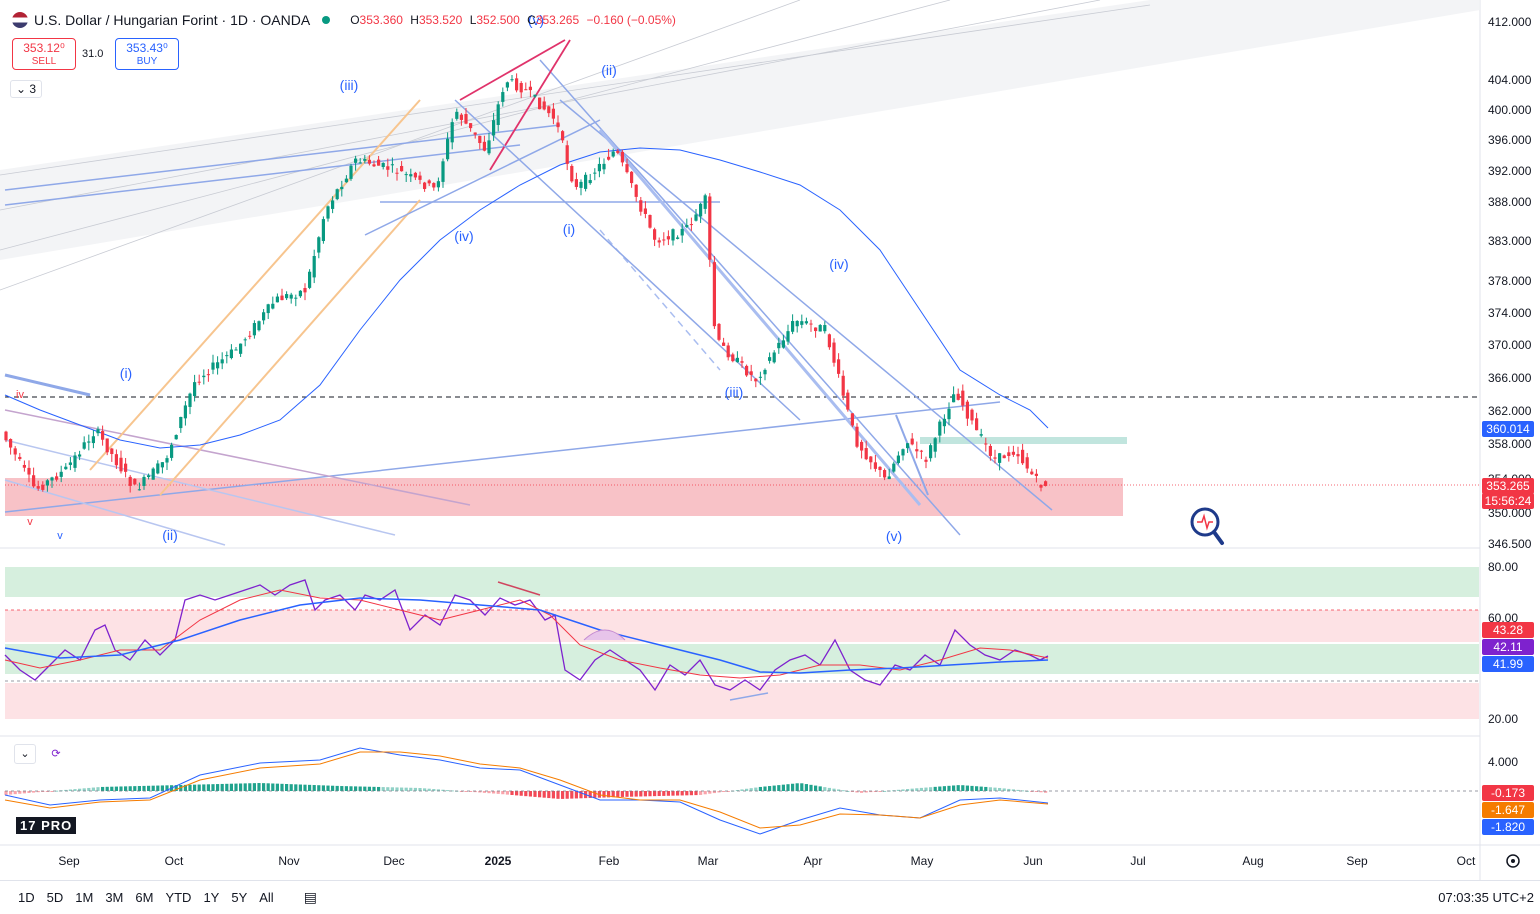 Image resolution: width=1540 pixels, height=914 pixels. Describe the element at coordinates (114, 897) in the screenshot. I see `tf-3m: 3M` at that location.